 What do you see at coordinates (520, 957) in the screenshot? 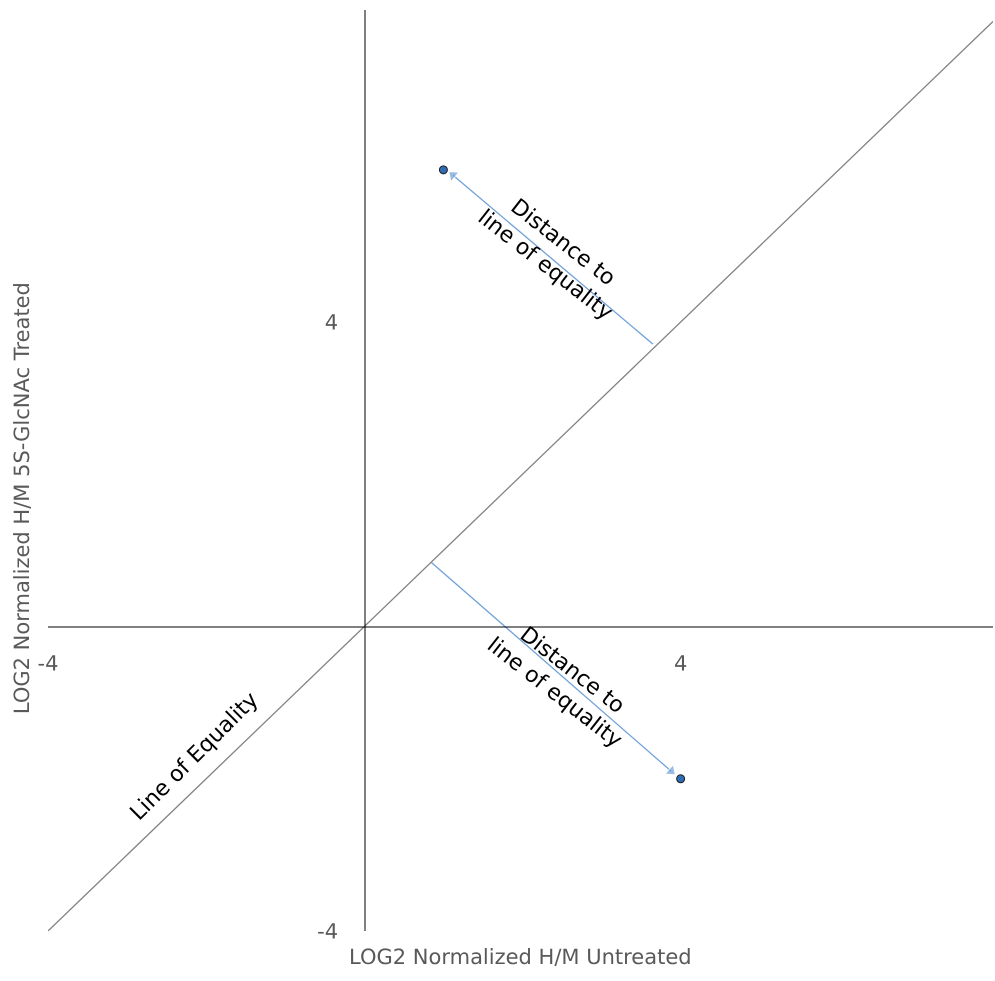
I see `x-axis-title: LOG2 Normalized H/M Untreated` at bounding box center [520, 957].